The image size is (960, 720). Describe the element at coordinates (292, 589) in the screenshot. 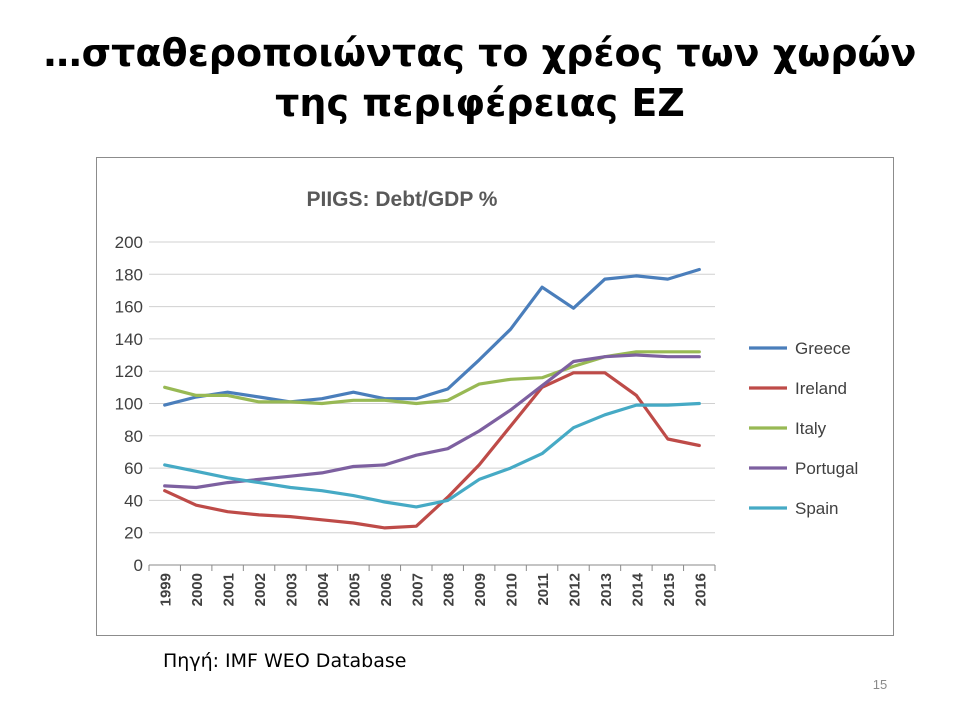

I see `x-tick-label: 2003` at that location.